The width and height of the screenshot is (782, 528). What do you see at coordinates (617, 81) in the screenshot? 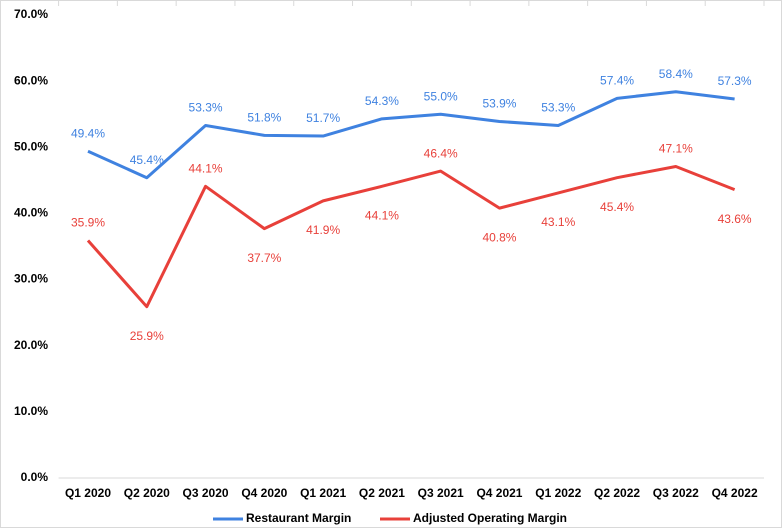
I see `data-label: 57.4%` at bounding box center [617, 81].